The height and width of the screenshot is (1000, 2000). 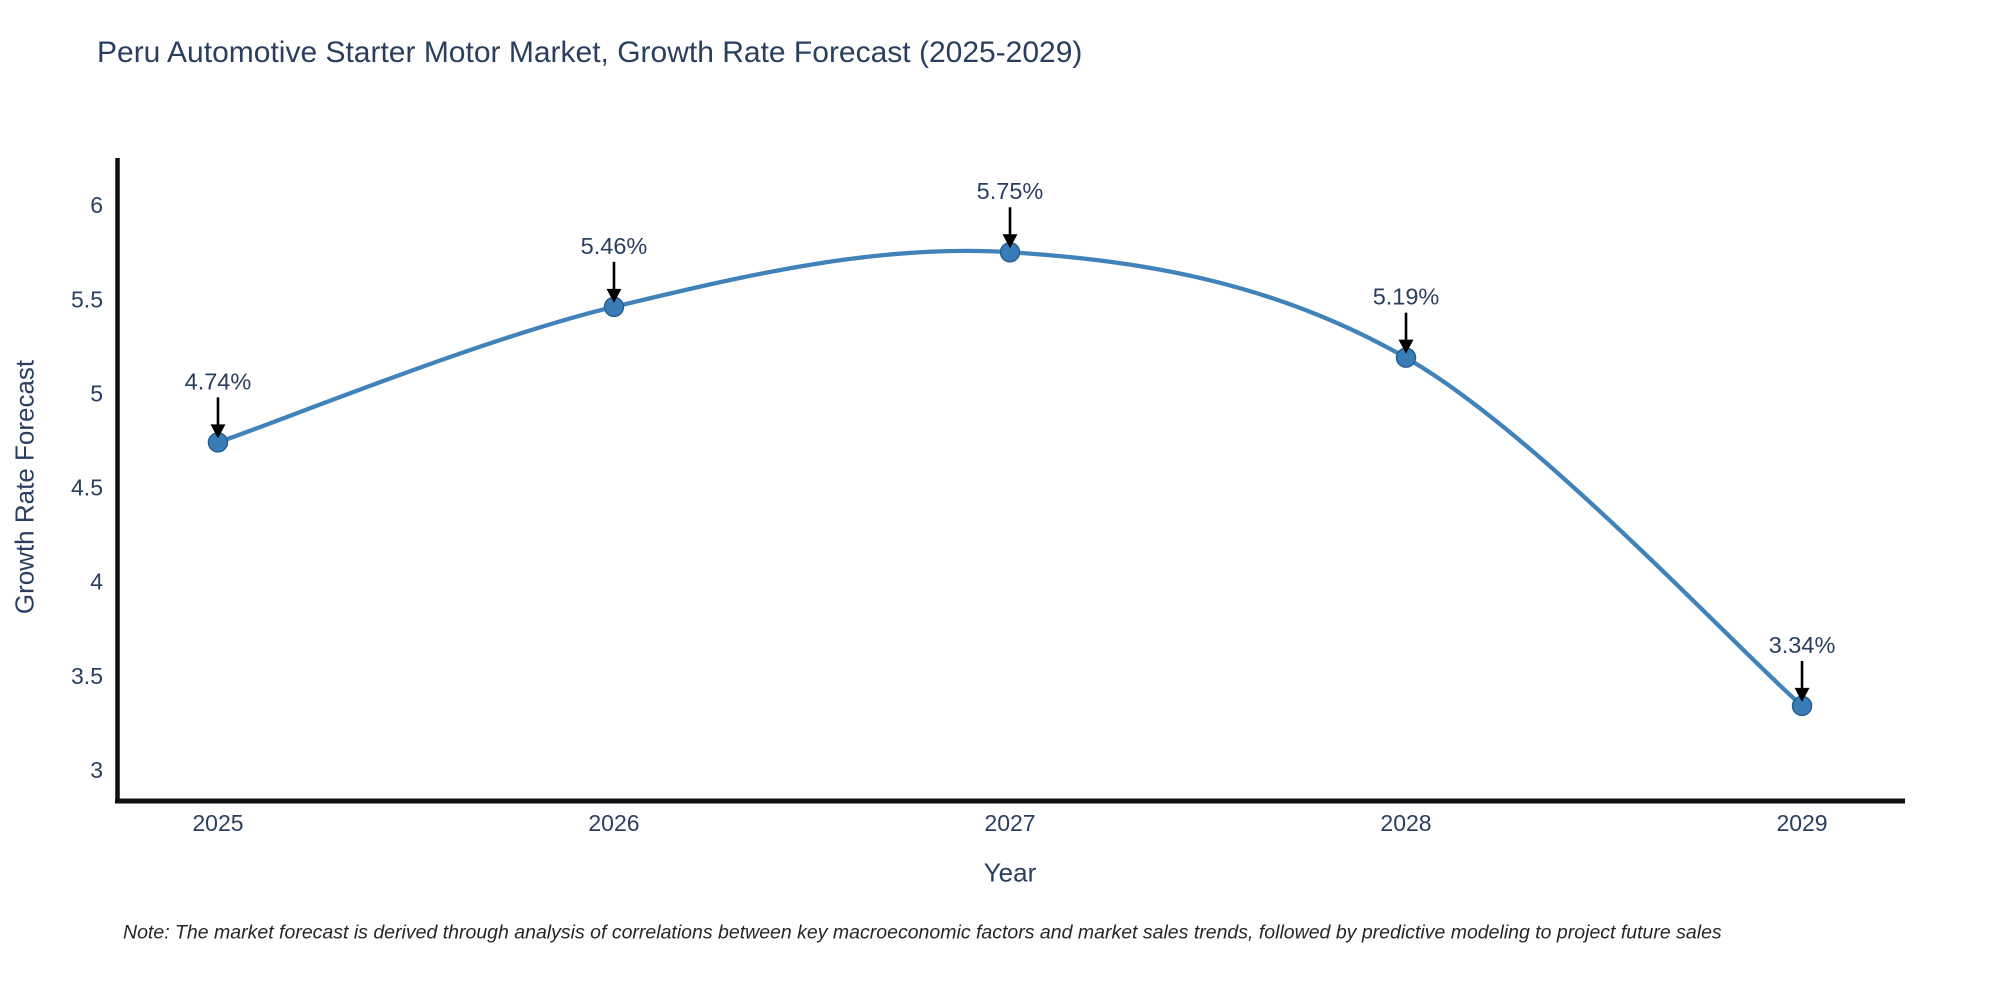 I want to click on x-tick-label: 2027, so click(x=1009, y=823).